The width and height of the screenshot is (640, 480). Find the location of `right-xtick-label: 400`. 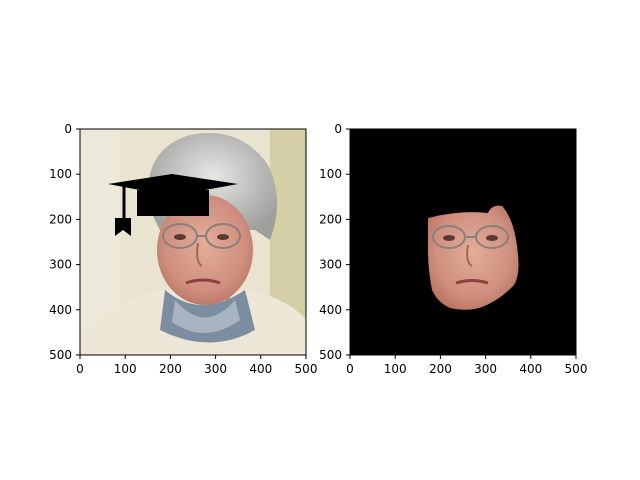

right-xtick-label: 400 is located at coordinates (530, 369).